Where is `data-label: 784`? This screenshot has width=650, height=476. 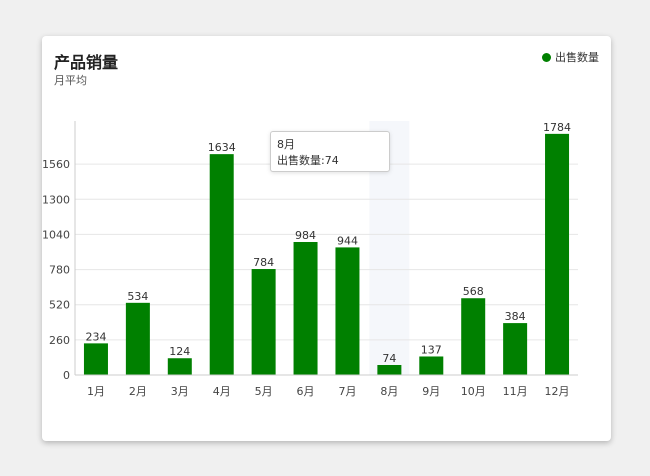
data-label: 784 is located at coordinates (263, 262).